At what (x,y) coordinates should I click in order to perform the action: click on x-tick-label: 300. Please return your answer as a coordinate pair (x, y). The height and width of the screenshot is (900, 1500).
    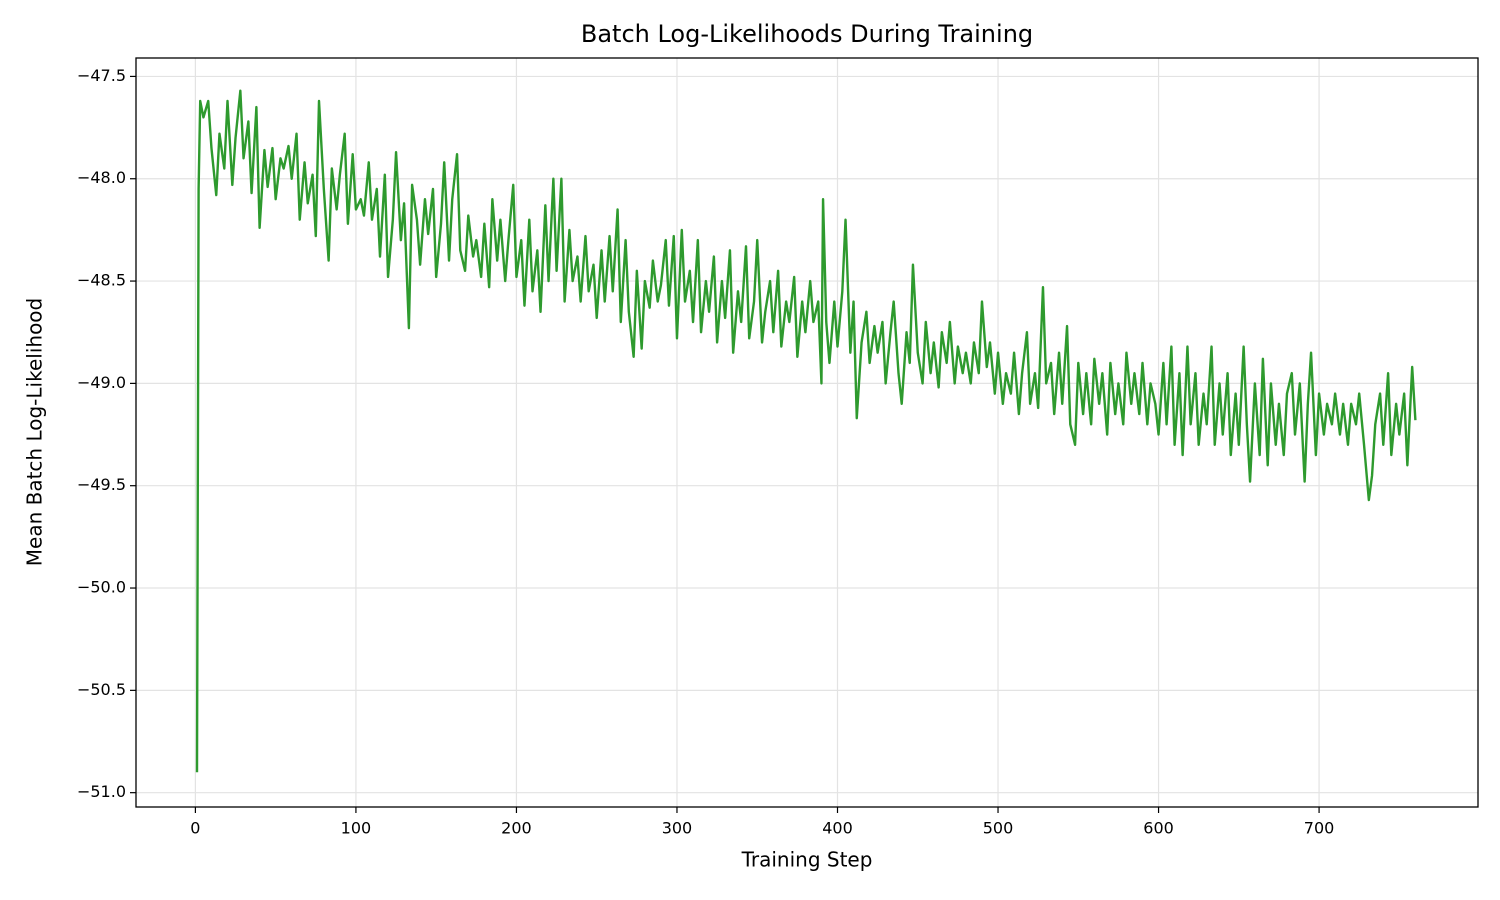
    Looking at the image, I should click on (677, 828).